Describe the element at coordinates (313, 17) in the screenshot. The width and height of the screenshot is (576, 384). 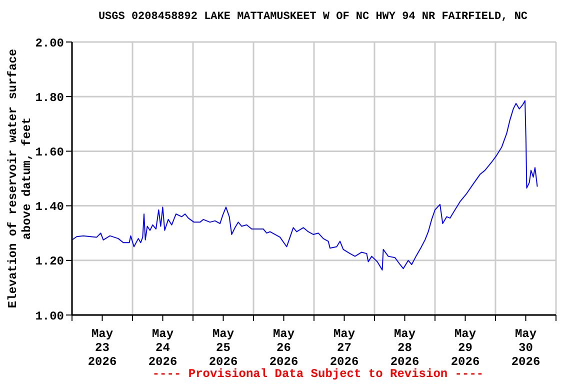
I see `chart-title: USGS 0208458892 LAKE MATTAMUSKEET W OF NC HWY 94 NR FAIRFIELD, NC` at that location.